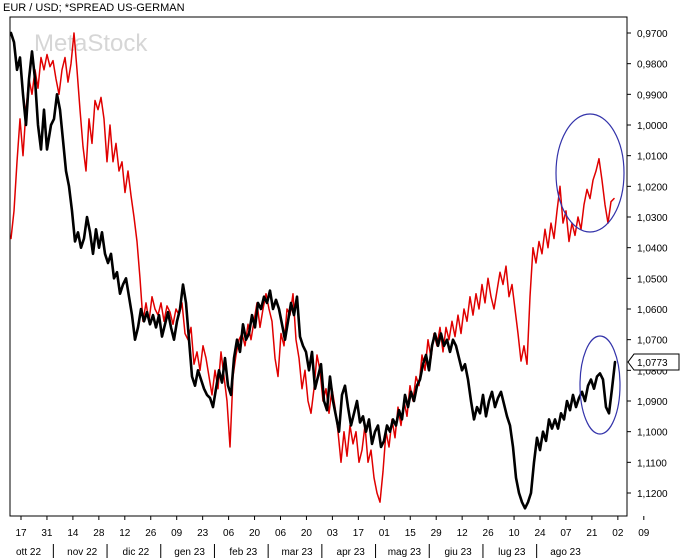 This screenshot has height=560, width=680. I want to click on x-month-label: mag 23, so click(405, 552).